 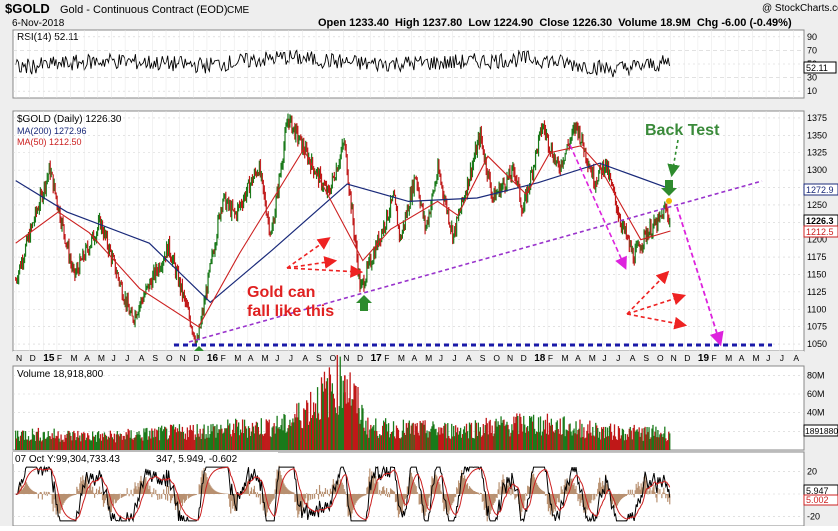 What do you see at coordinates (704, 358) in the screenshot?
I see `x-axis-label: 19` at bounding box center [704, 358].